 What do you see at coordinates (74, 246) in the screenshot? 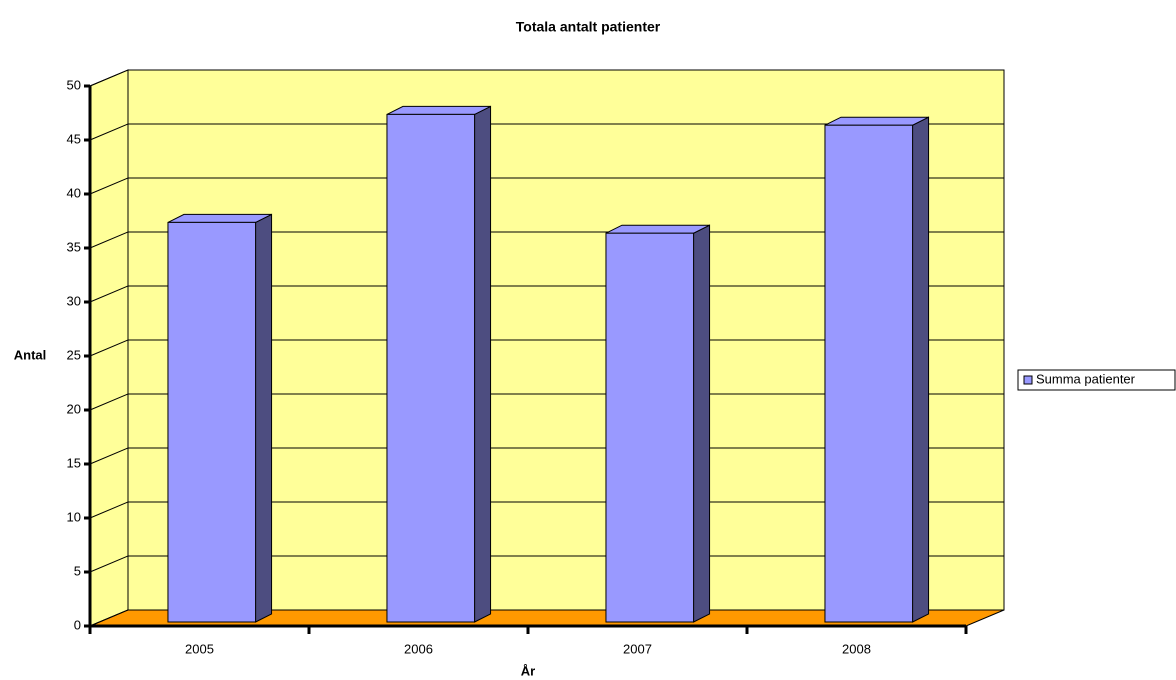
I see `y-tick-label: 35` at bounding box center [74, 246].